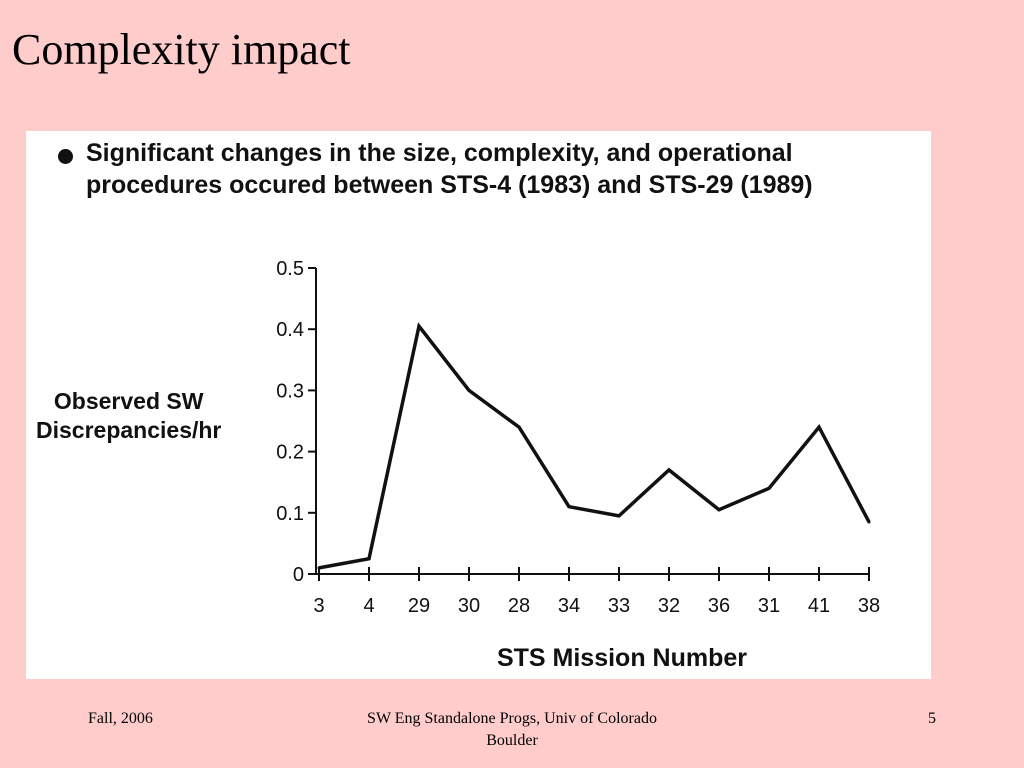 The width and height of the screenshot is (1024, 768). What do you see at coordinates (869, 606) in the screenshot?
I see `x-tick-label: 38` at bounding box center [869, 606].